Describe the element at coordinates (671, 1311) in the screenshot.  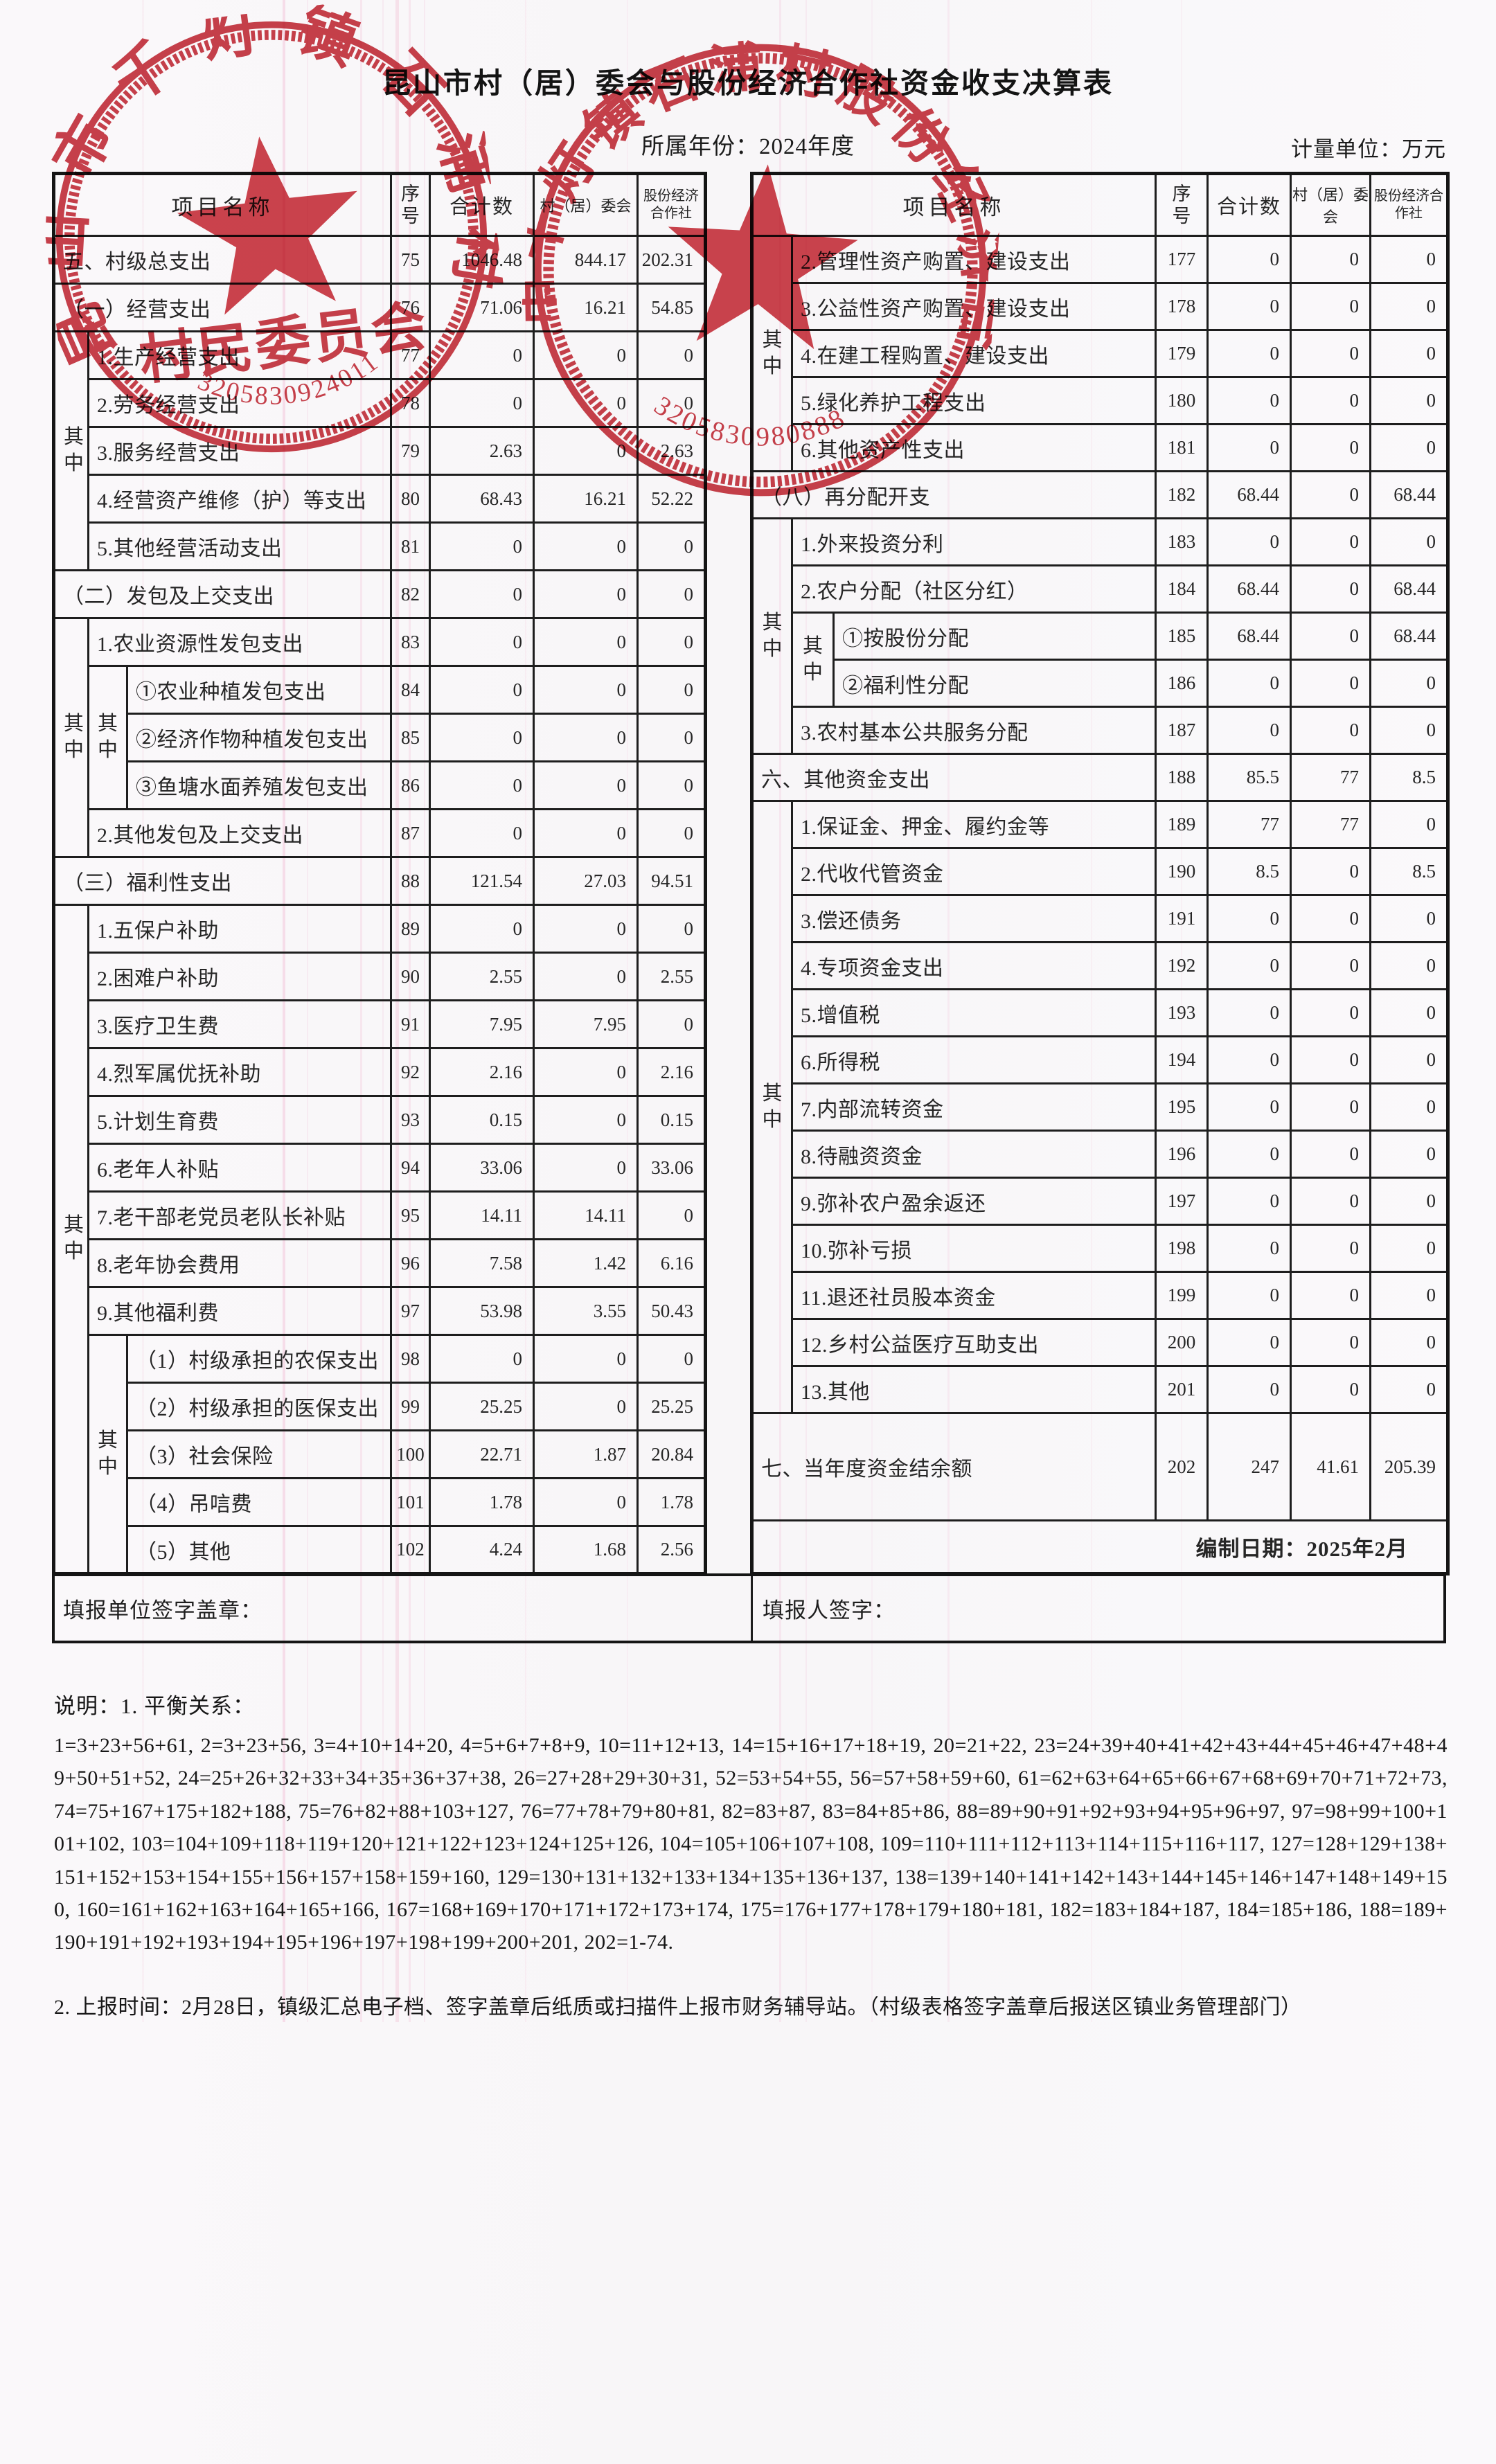
I see `cell-coop: 50.43` at that location.